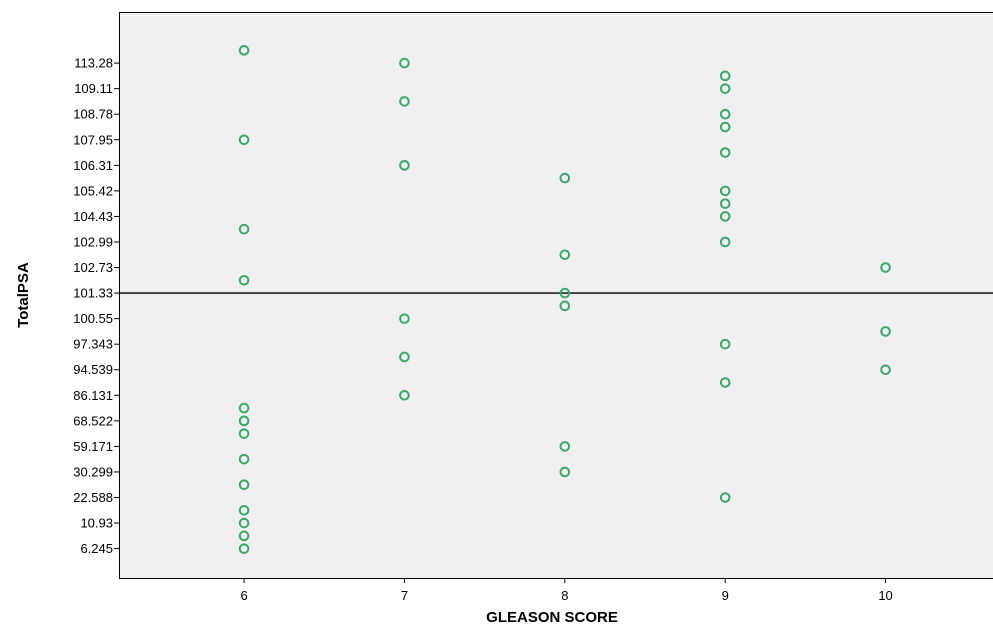  I want to click on x-tick-label: 6, so click(243, 595).